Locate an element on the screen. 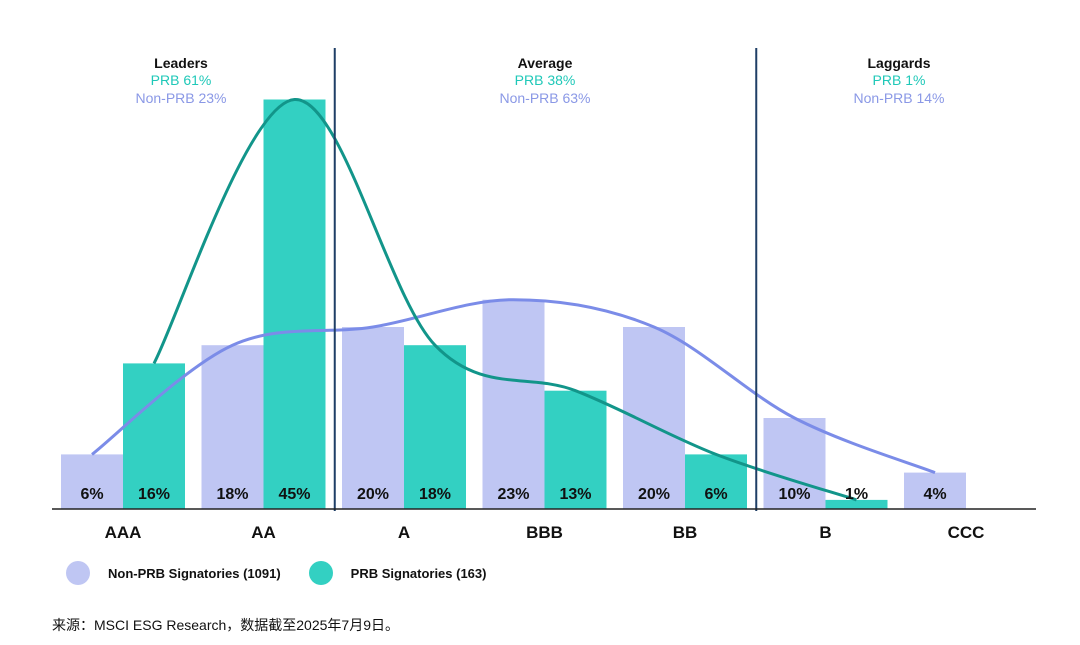 The height and width of the screenshot is (645, 1080). group-title-laggards: Laggards is located at coordinates (898, 63).